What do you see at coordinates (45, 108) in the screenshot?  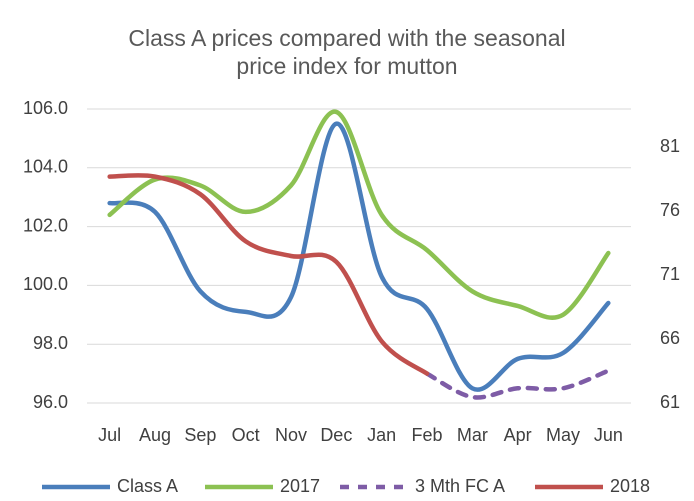 I see `y-tick-label: 106.0` at bounding box center [45, 108].